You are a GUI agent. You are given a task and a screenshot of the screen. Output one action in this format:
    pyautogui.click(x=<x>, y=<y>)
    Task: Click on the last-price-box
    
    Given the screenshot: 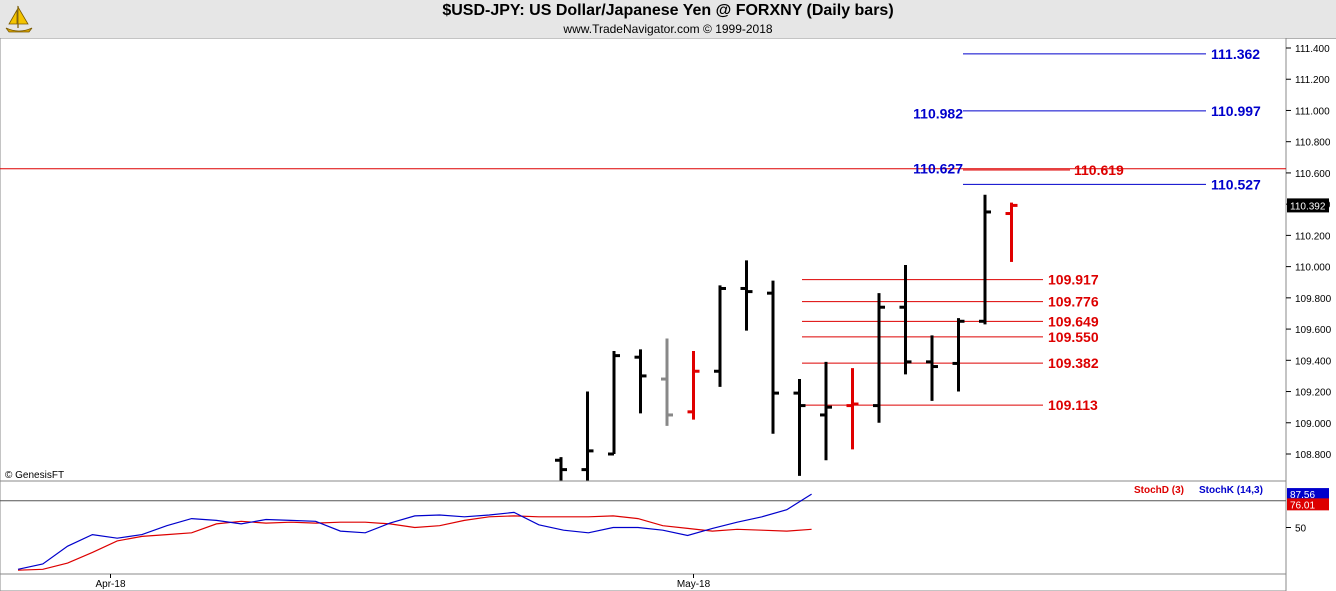 What is the action you would take?
    pyautogui.click(x=1308, y=205)
    